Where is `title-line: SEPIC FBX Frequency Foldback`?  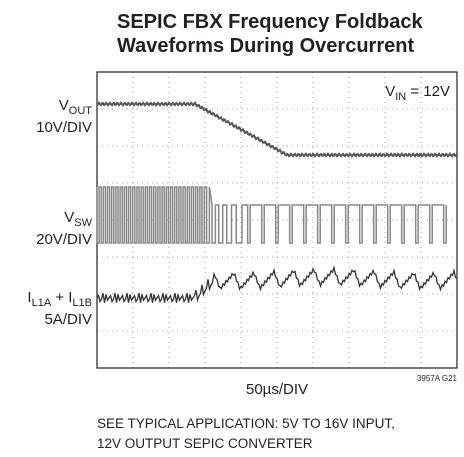
title-line: SEPIC FBX Frequency Foldback is located at coordinates (270, 22).